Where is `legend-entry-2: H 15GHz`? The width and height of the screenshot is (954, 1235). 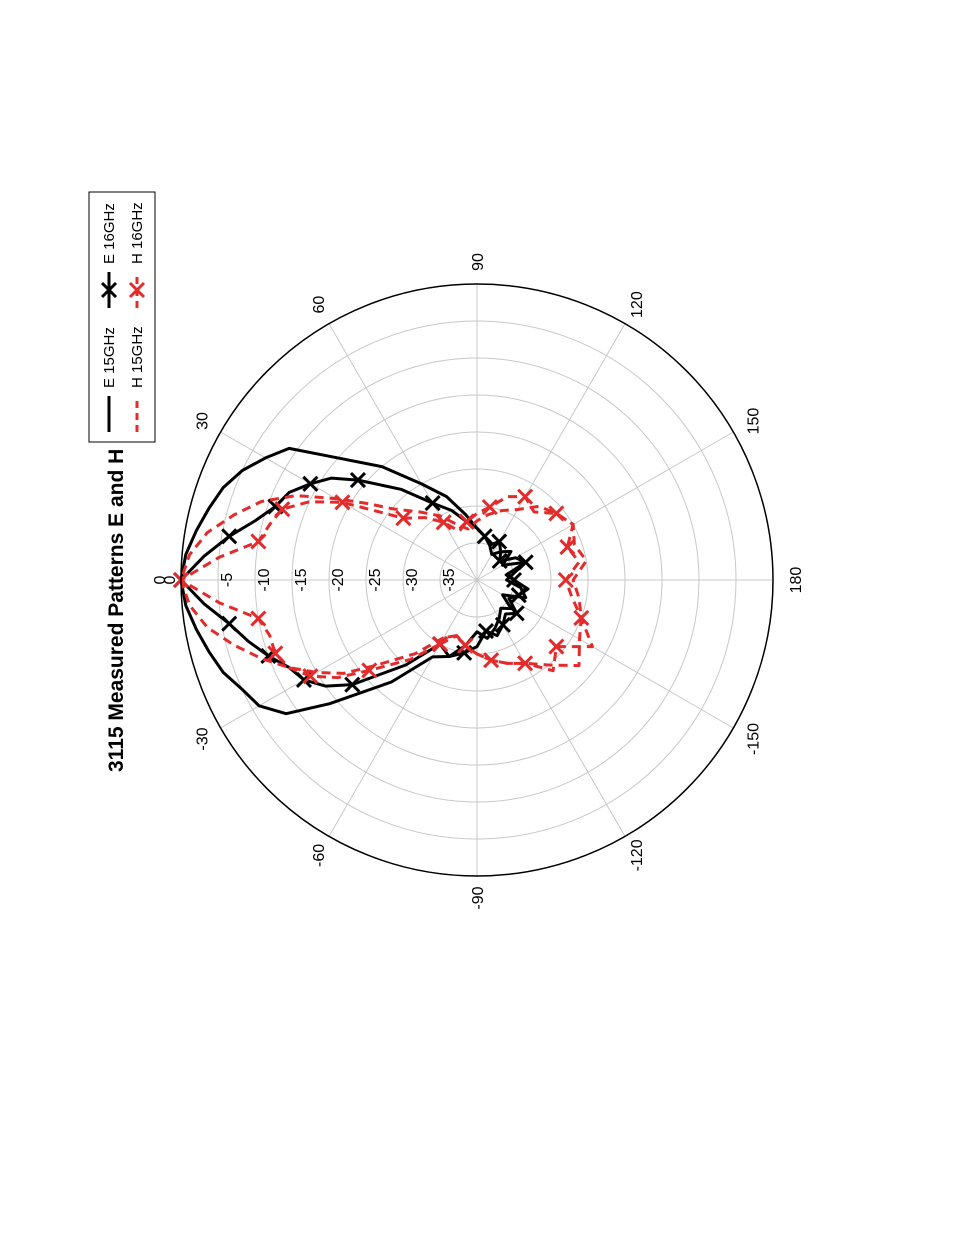
legend-entry-2: H 15GHz is located at coordinates (137, 379).